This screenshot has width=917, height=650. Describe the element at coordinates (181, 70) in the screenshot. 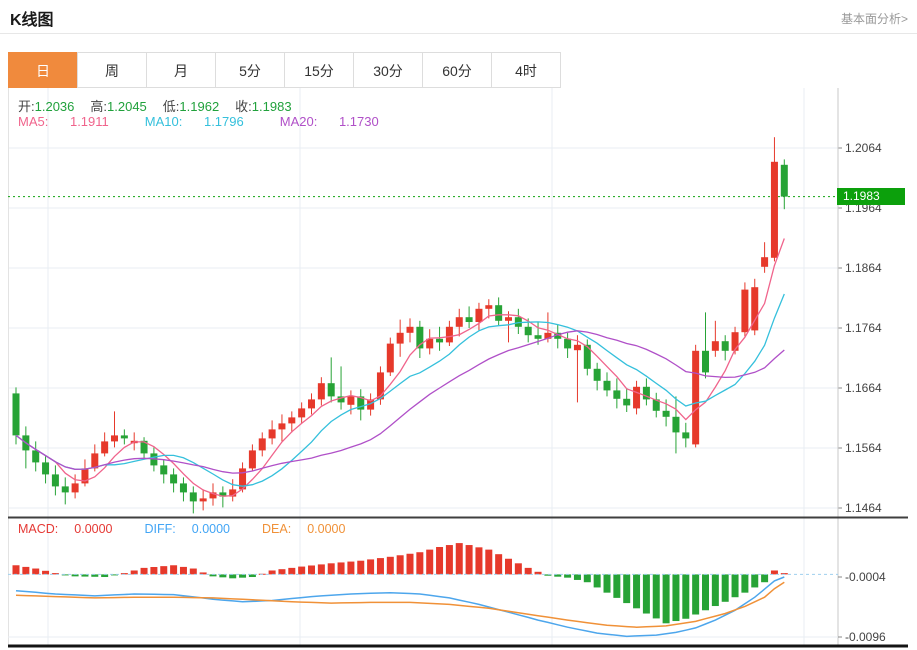

I see `tab-月: 月` at that location.